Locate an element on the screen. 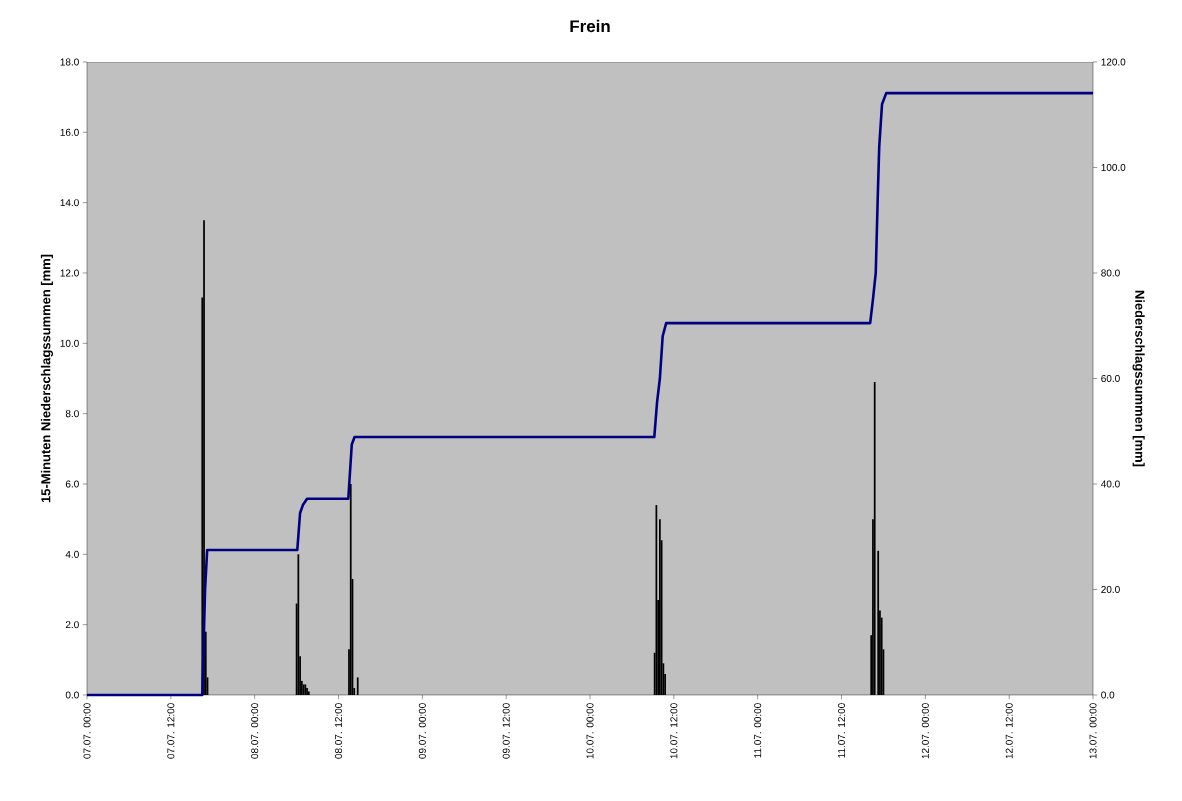 The height and width of the screenshot is (801, 1182). y-tick-label: 10.0 is located at coordinates (69, 343).